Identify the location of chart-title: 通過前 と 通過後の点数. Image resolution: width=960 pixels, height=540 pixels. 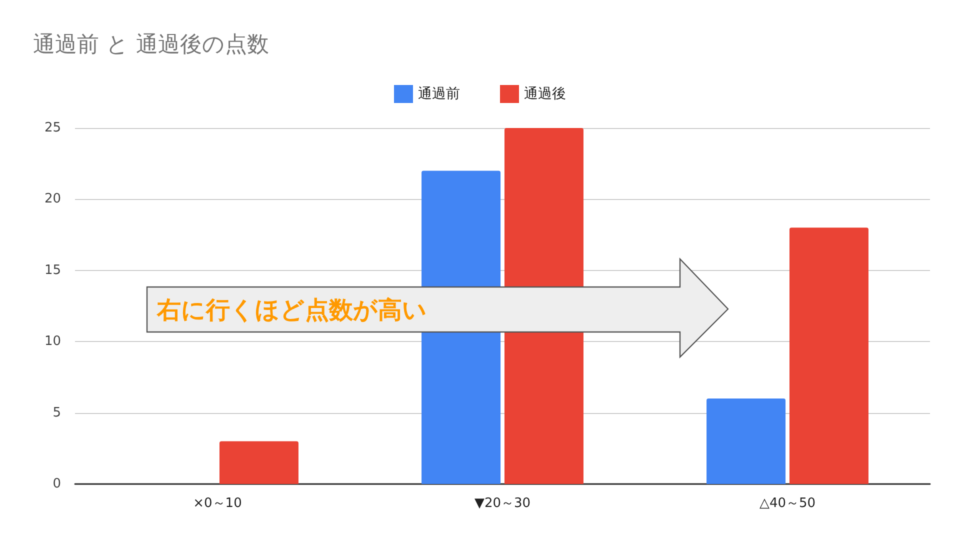
(151, 45).